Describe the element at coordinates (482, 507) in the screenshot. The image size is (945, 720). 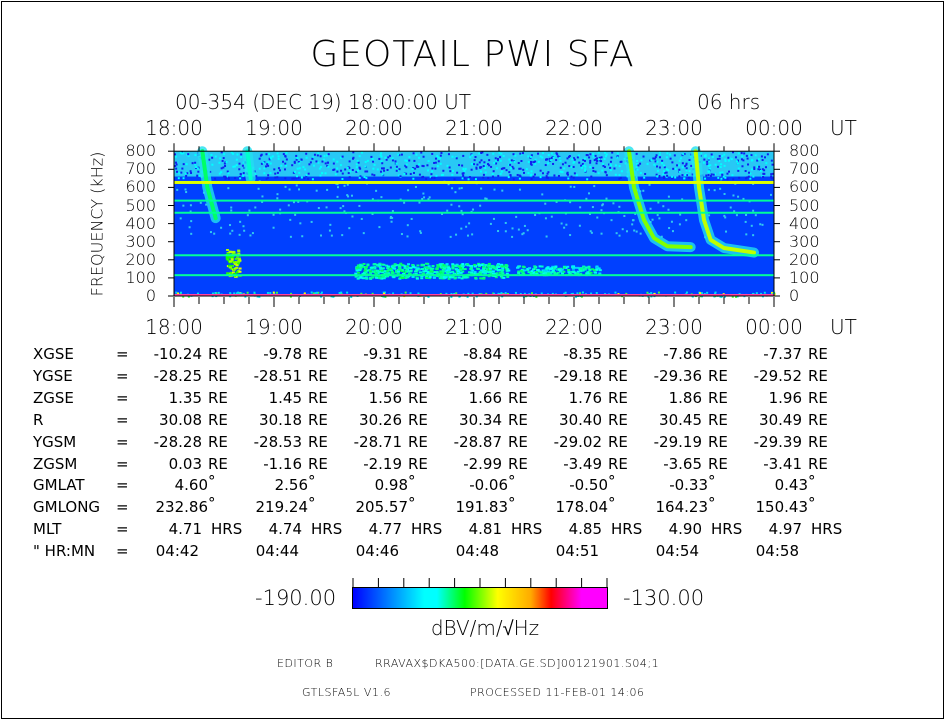
I see `cell-value: 191.83` at that location.